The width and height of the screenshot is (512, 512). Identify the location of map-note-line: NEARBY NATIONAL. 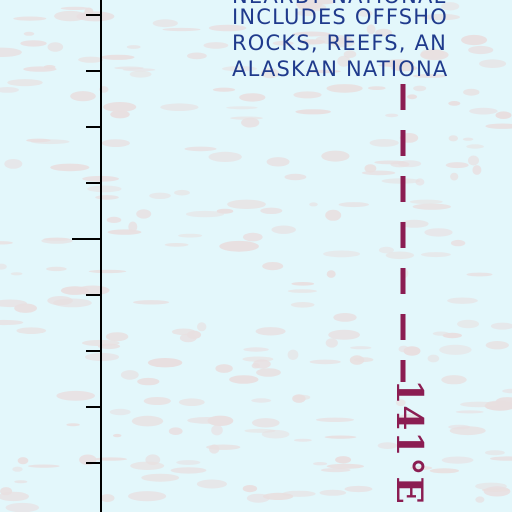
(339, 5).